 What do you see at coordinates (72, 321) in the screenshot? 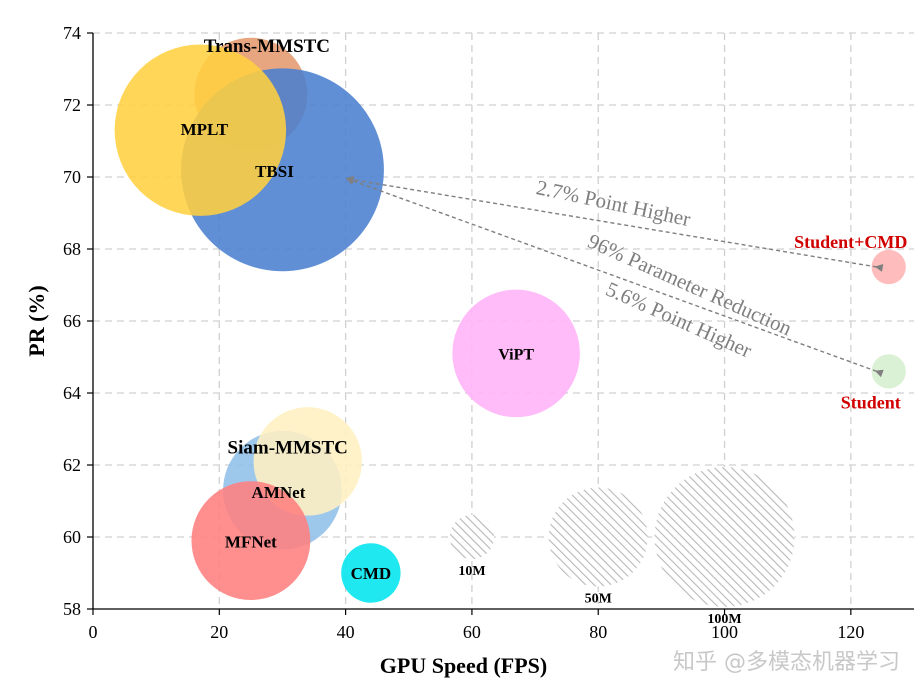
I see `y-tick-label-66: 66` at bounding box center [72, 321].